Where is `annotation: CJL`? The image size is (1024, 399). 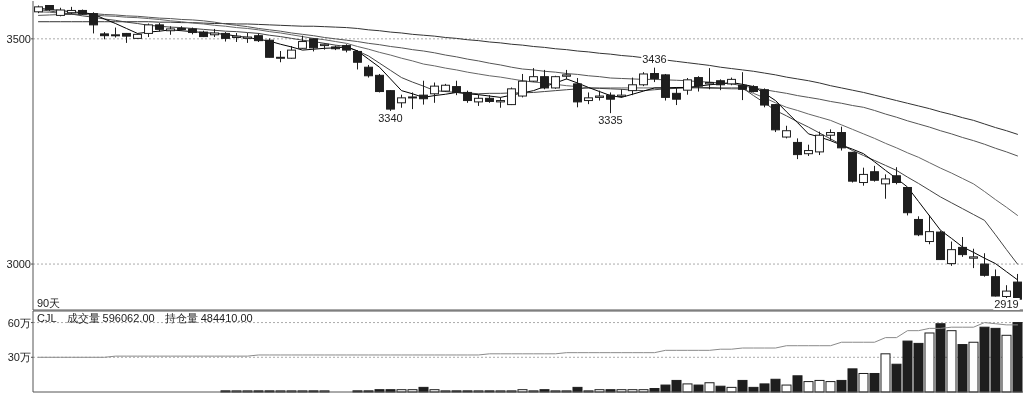
annotation: CJL is located at coordinates (47, 318).